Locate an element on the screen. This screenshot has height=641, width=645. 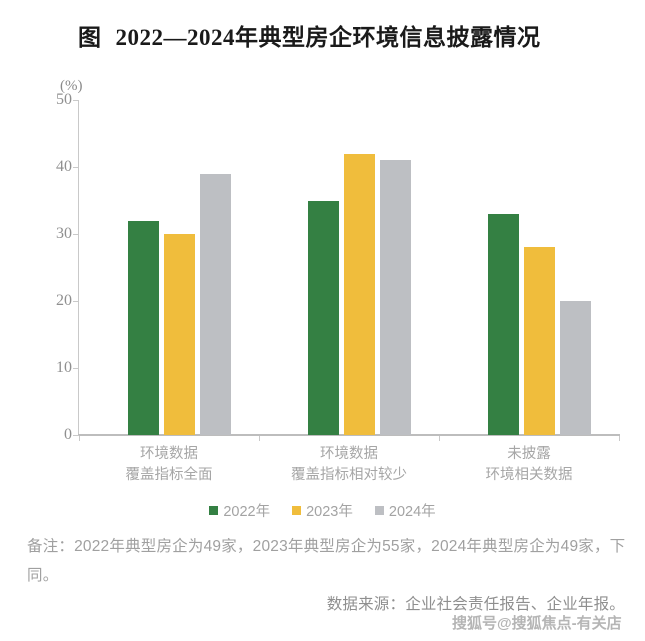
x-axis-category-label-0: 环境数据 覆盖指标全面 is located at coordinates (169, 465).